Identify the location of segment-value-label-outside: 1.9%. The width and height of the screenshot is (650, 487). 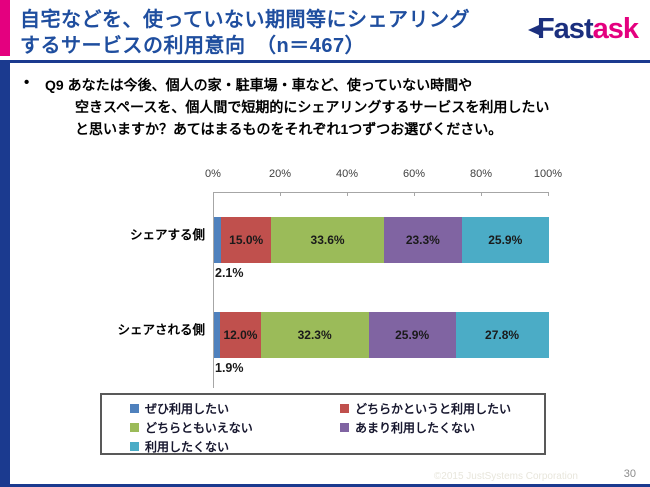
(229, 368).